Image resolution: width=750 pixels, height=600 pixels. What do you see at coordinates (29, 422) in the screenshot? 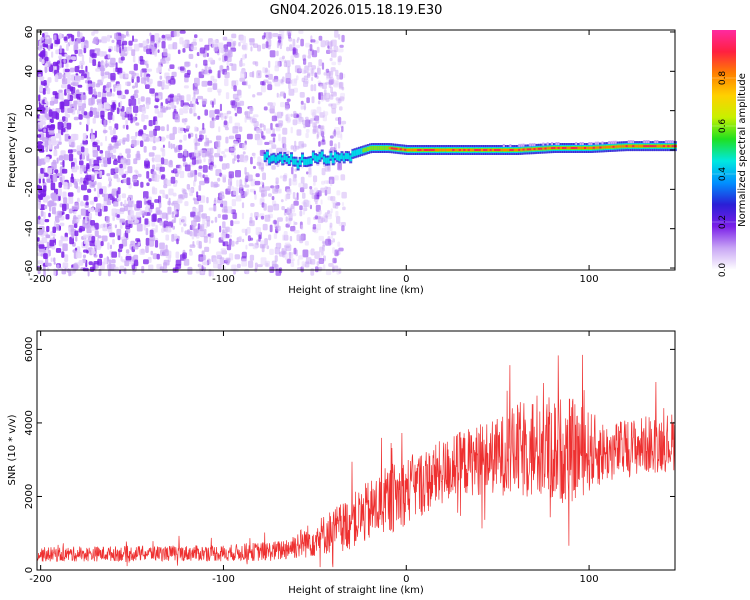
I see `y-tick-label: 4000` at bounding box center [29, 422].